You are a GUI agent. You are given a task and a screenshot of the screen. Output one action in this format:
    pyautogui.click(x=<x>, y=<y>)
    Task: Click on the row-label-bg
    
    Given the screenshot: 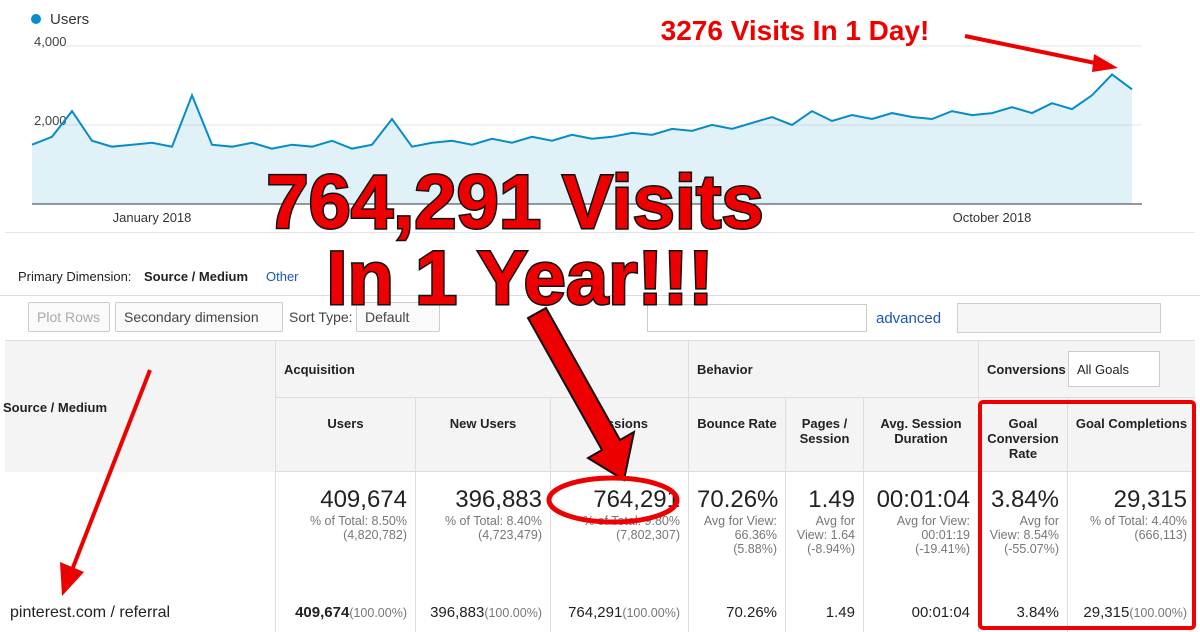 What is the action you would take?
    pyautogui.click(x=140, y=552)
    